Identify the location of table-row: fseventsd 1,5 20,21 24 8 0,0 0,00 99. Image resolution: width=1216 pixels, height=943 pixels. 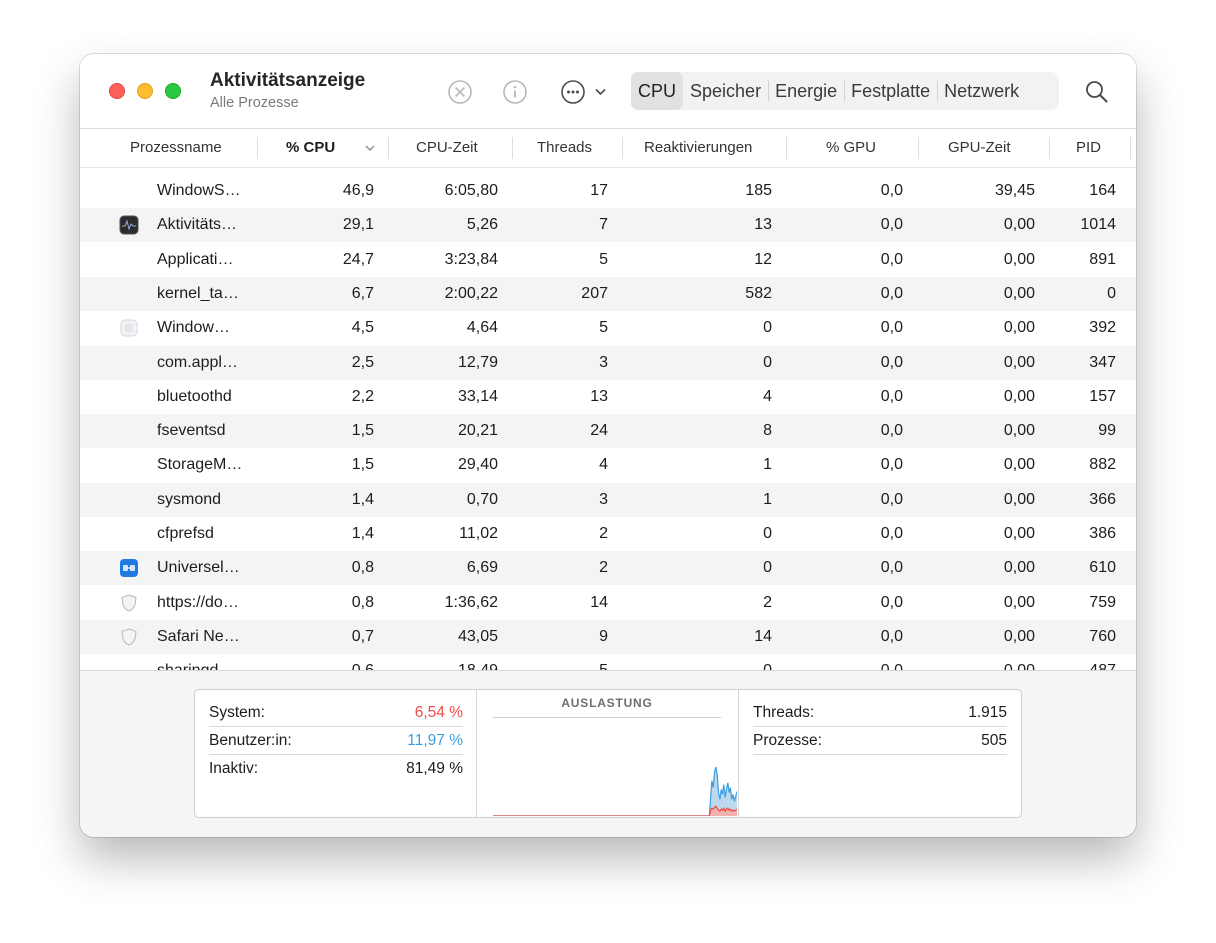
(608, 431).